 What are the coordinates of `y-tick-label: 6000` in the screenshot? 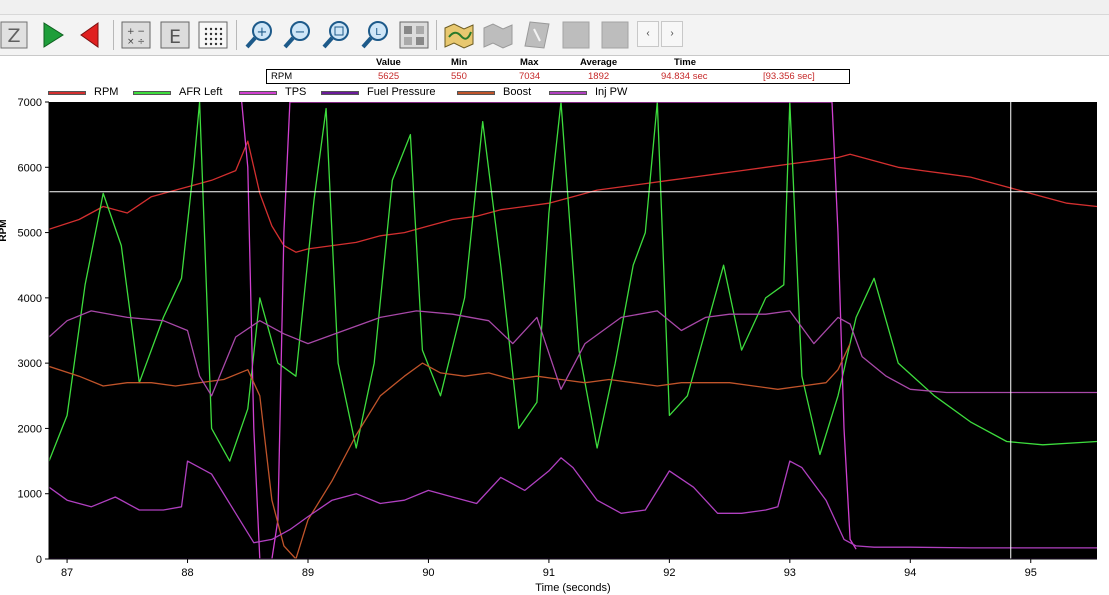 It's located at (30, 168).